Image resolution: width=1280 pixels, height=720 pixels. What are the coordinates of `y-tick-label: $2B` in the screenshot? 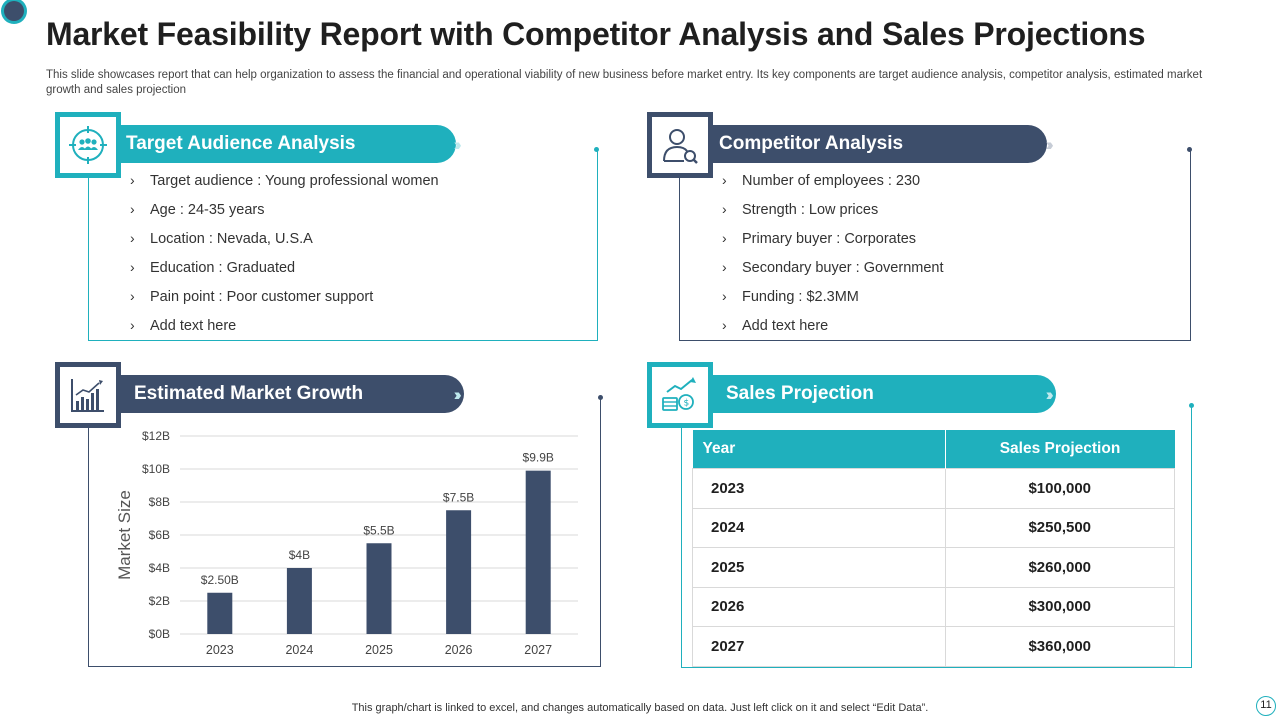 It's located at (159, 601).